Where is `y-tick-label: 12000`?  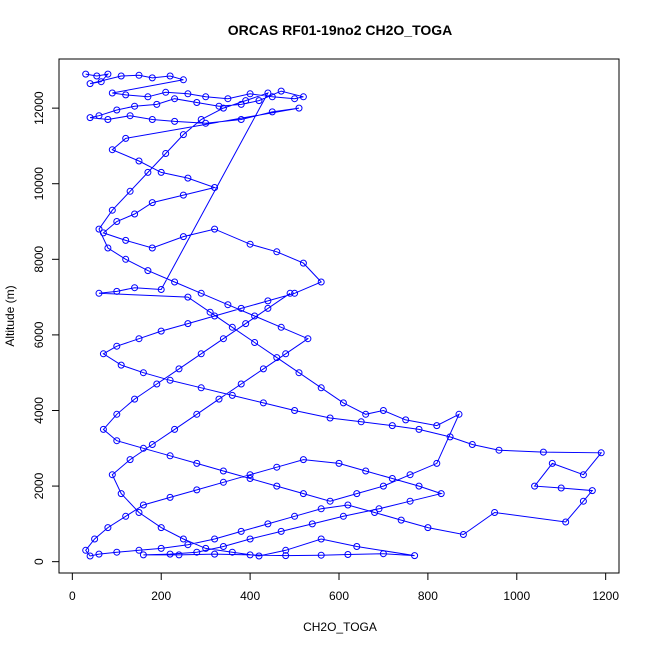
y-tick-label: 12000 is located at coordinates (39, 108).